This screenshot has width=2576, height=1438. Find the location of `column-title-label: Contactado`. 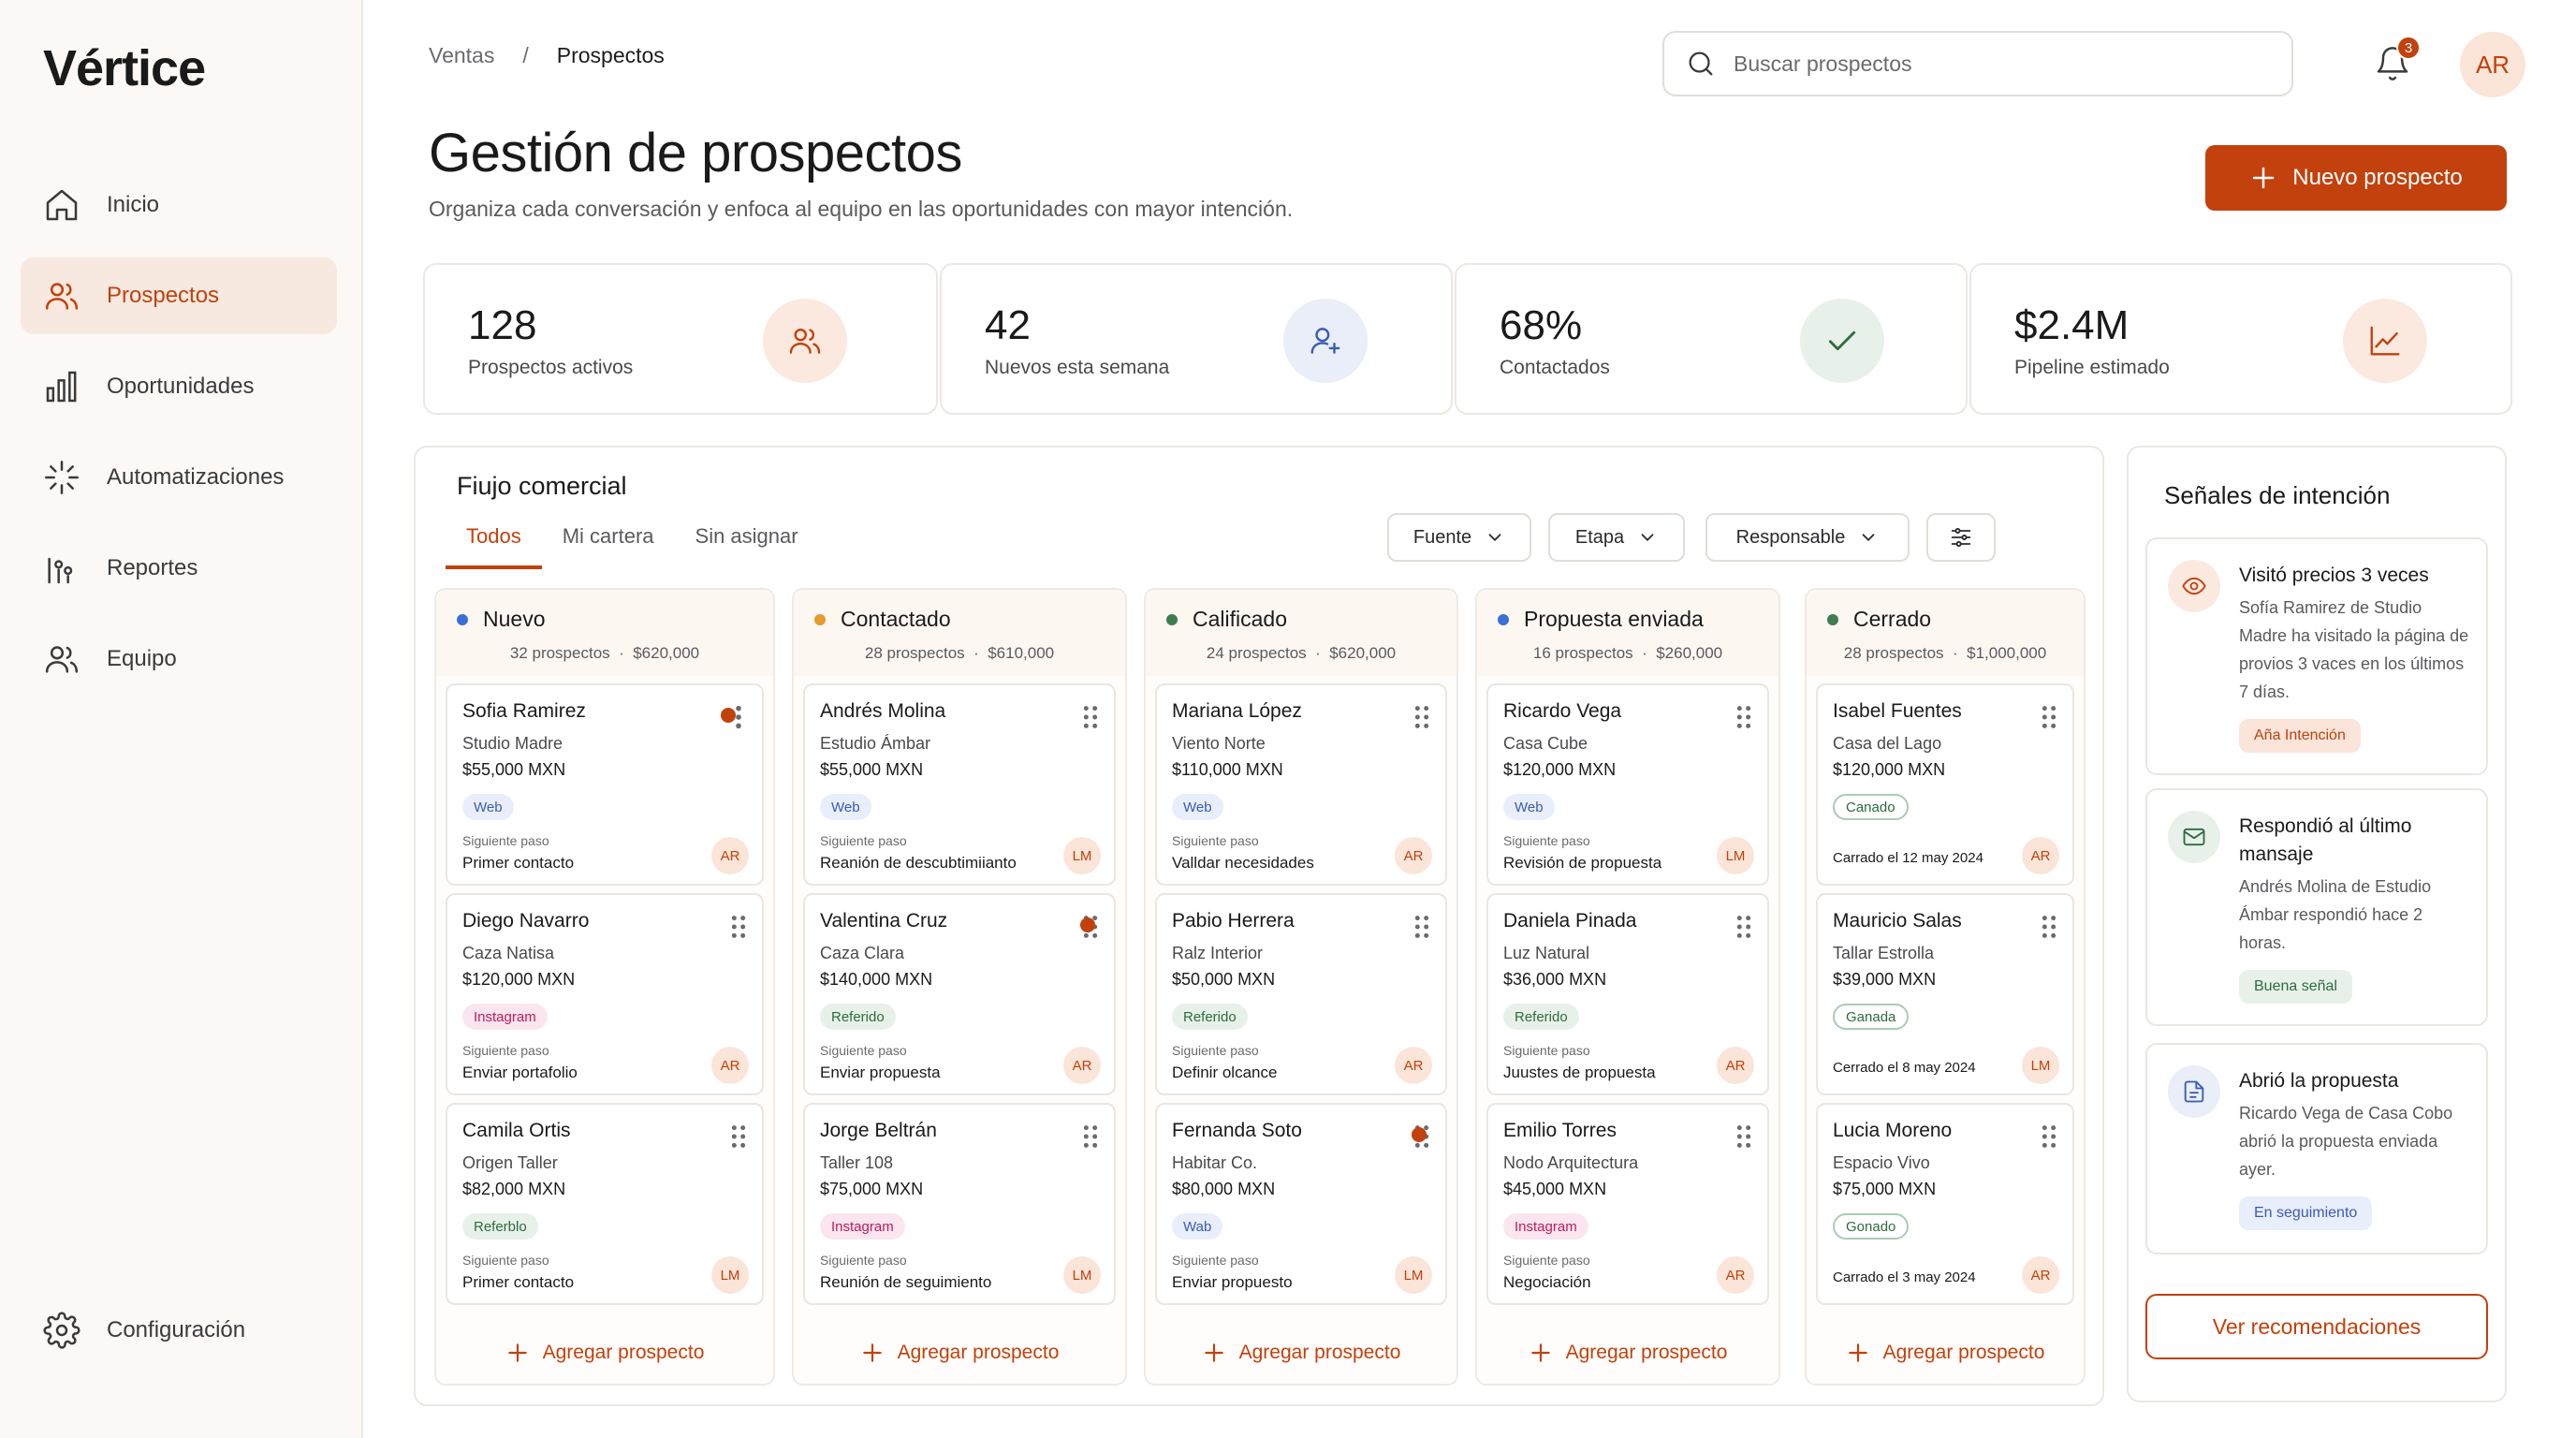

column-title-label: Contactado is located at coordinates (896, 619).